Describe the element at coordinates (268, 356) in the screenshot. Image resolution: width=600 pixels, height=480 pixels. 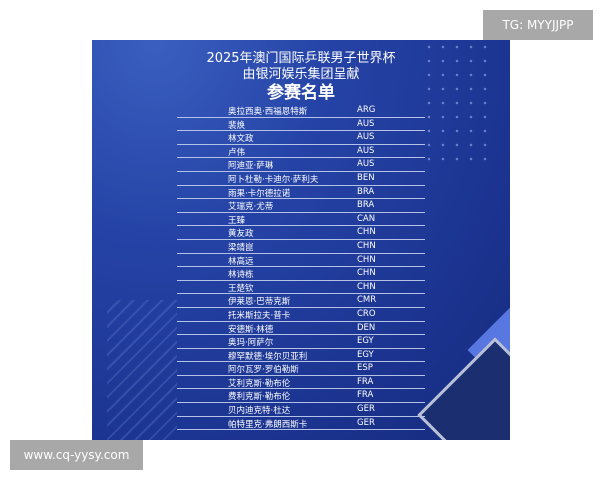
I see `player-name: 穆罕默德·埃尔贝亚利` at that location.